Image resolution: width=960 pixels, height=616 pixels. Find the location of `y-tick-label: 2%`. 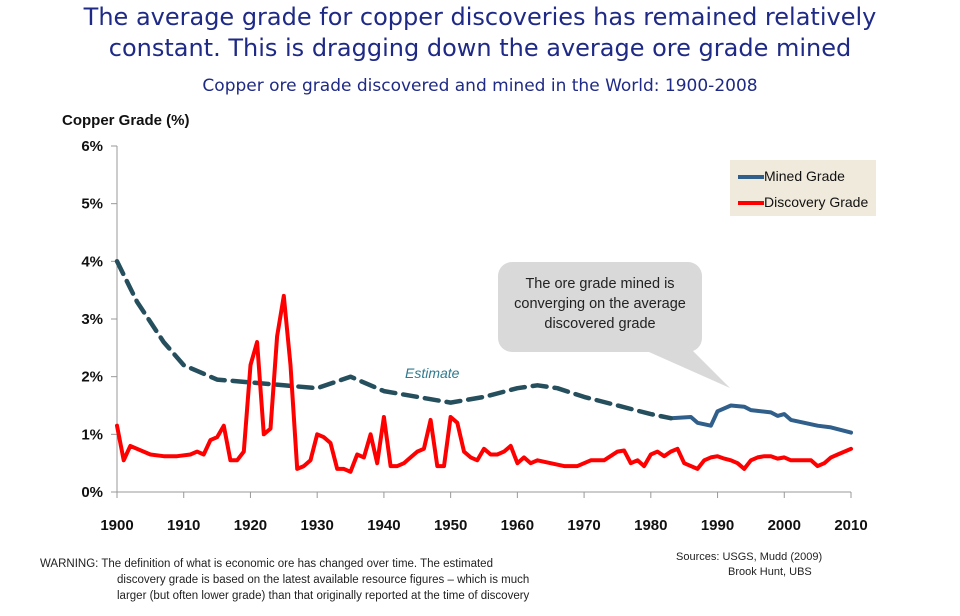

y-tick-label: 2% is located at coordinates (92, 377).